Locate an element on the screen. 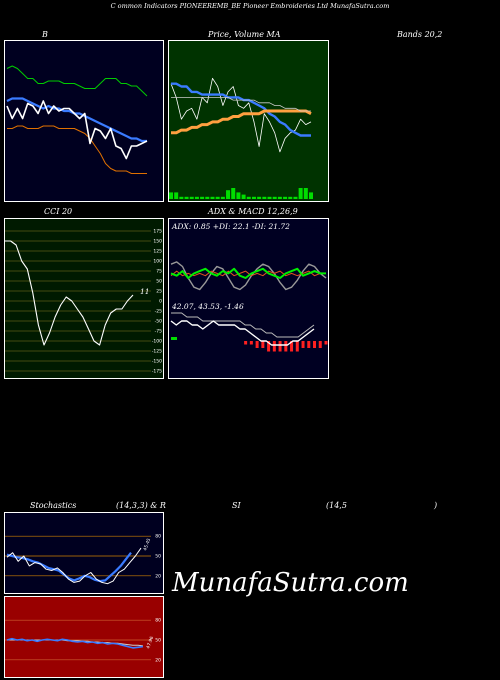 The width and height of the screenshot is (500, 680). rsi-close-label: ) is located at coordinates (436, 505).